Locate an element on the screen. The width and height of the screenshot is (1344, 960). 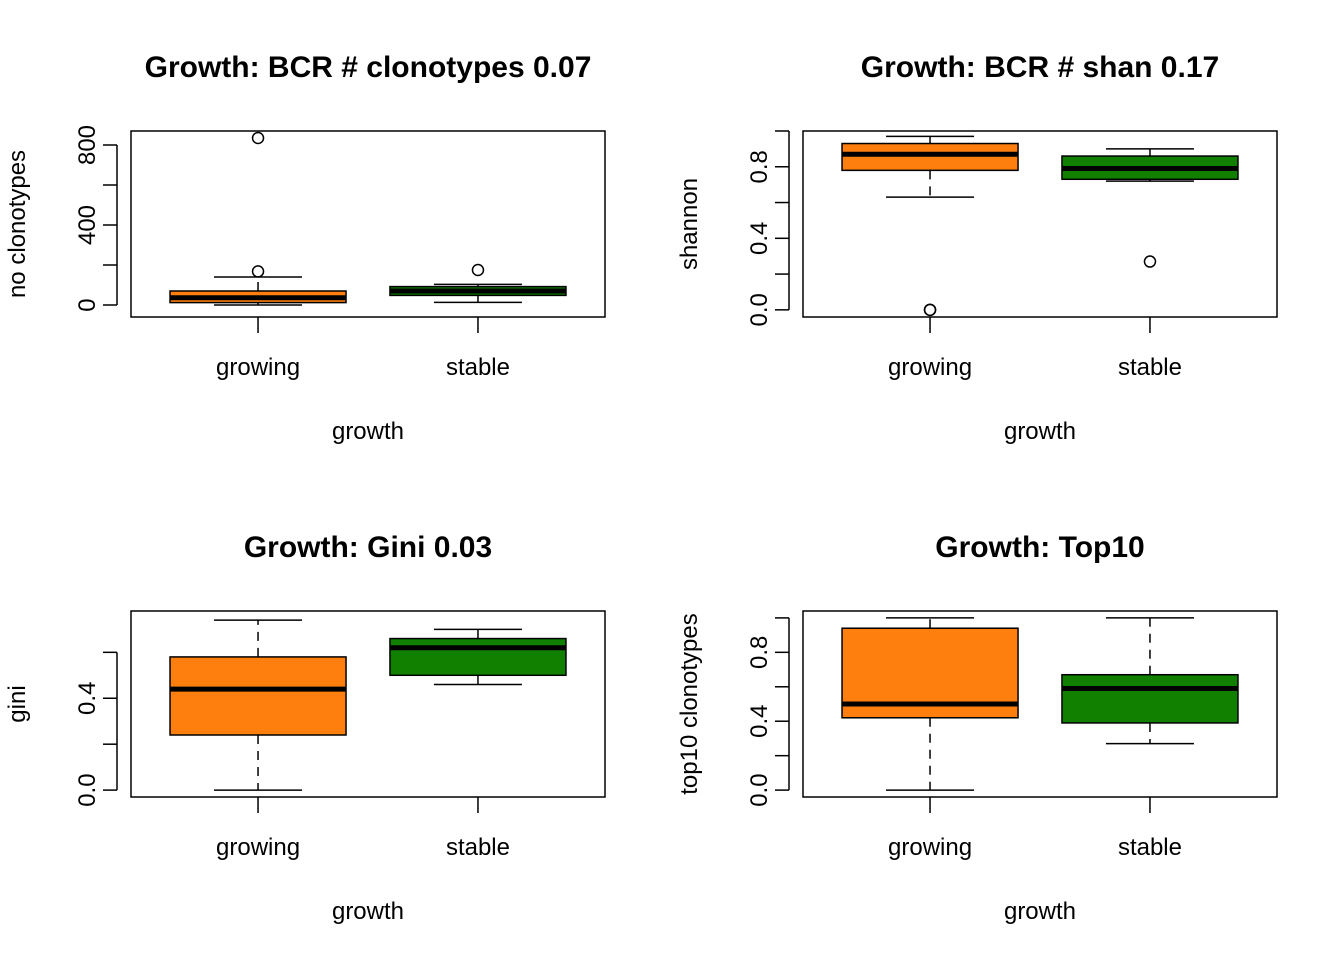
y-tick-label: 0 is located at coordinates (87, 304).